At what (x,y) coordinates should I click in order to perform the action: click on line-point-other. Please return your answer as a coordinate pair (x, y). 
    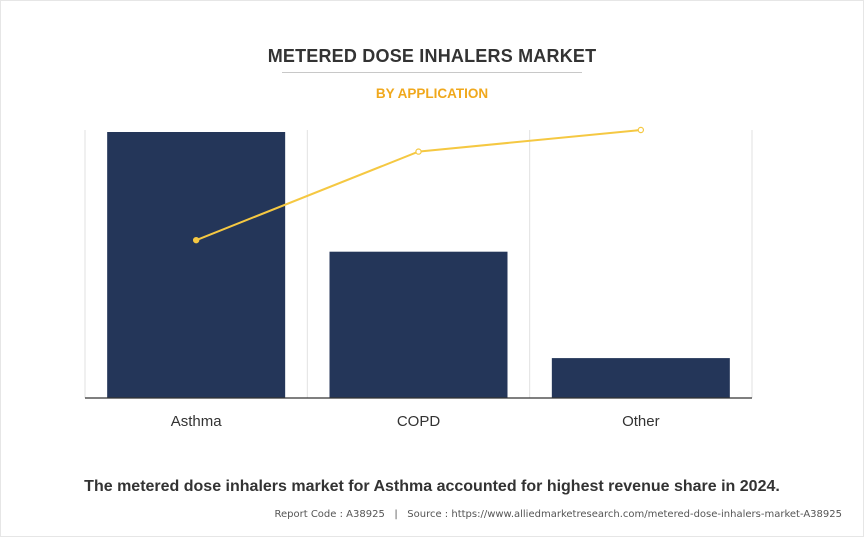
    Looking at the image, I should click on (641, 130).